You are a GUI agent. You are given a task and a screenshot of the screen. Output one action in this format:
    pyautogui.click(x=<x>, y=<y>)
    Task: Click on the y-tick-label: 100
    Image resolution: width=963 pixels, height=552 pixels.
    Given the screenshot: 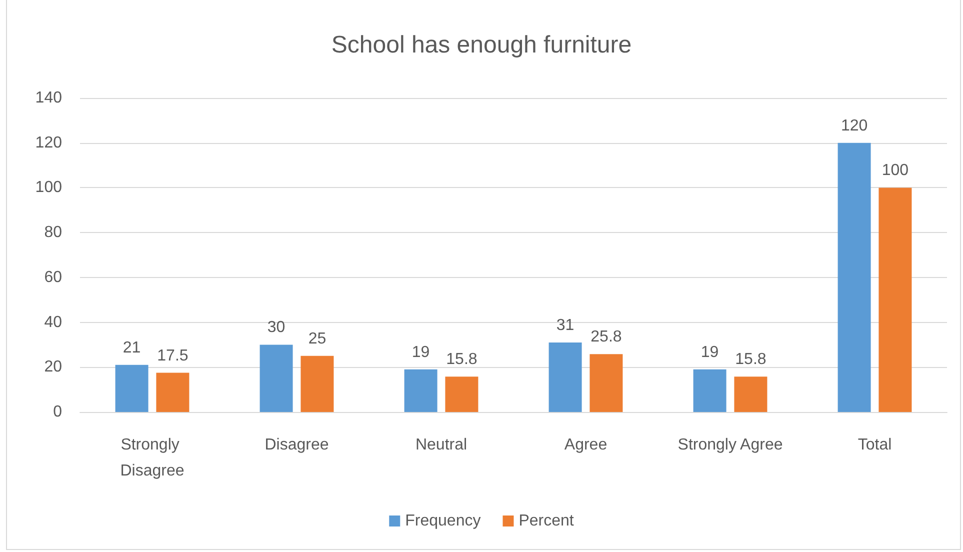 What is the action you would take?
    pyautogui.click(x=48, y=187)
    